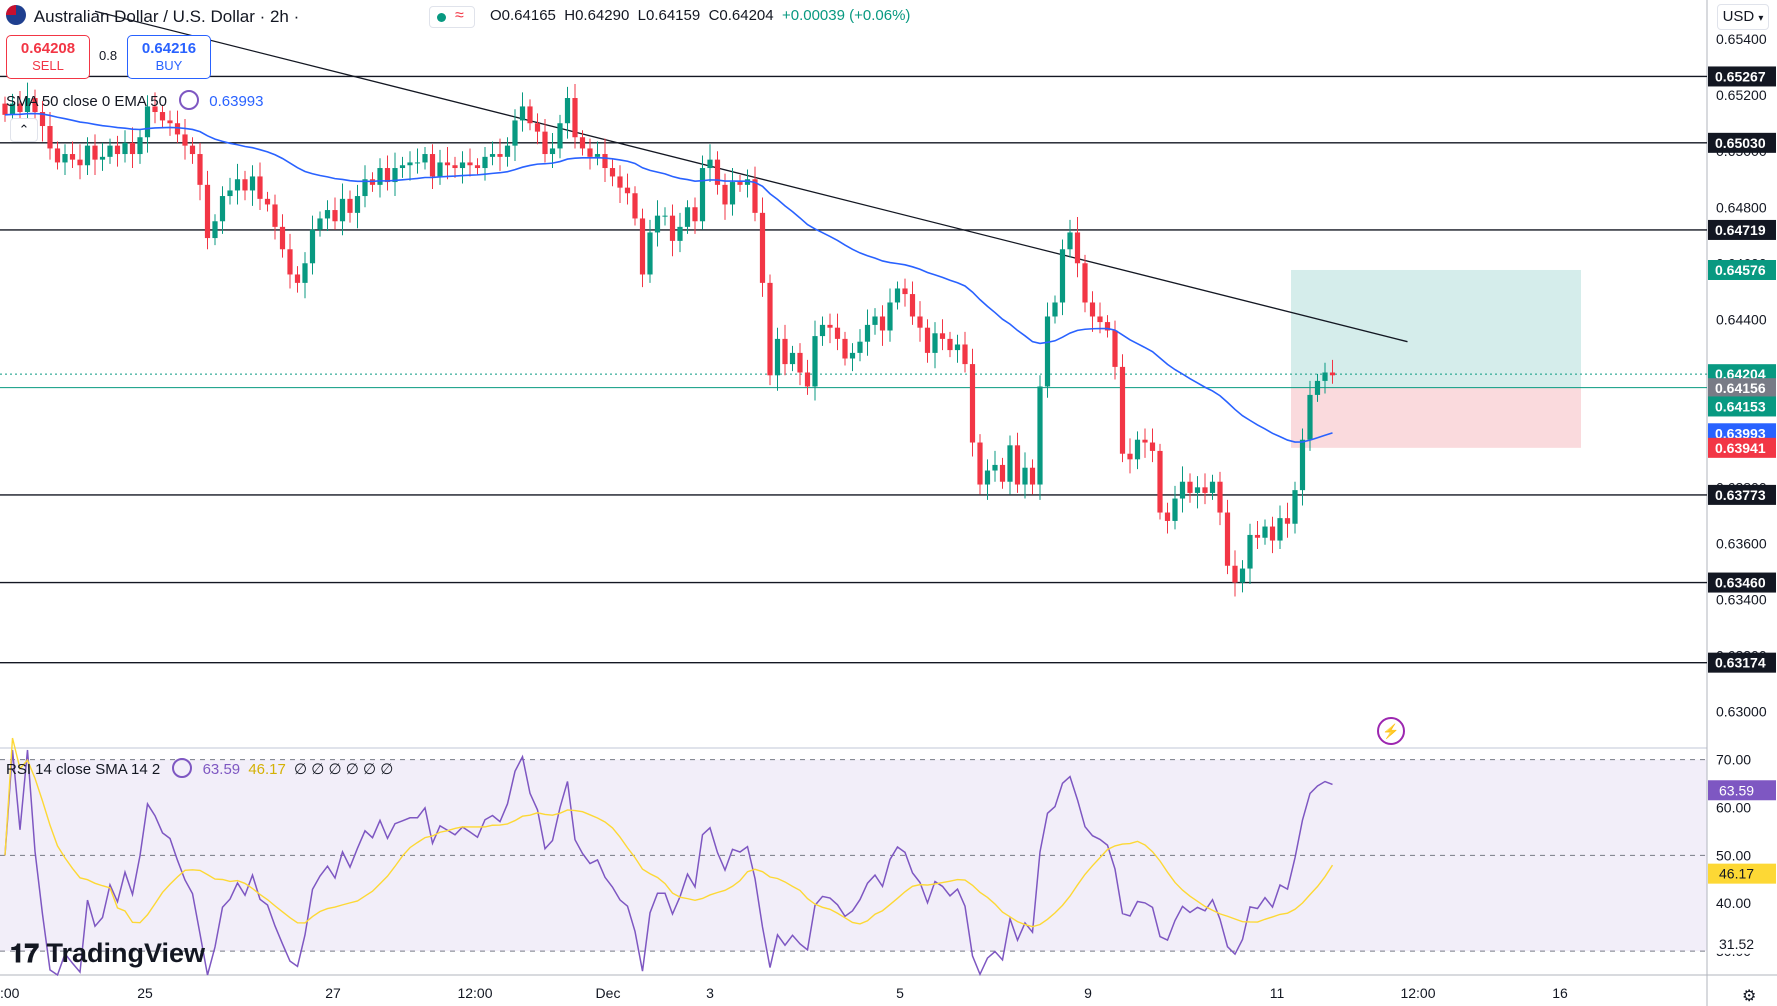 The height and width of the screenshot is (1006, 1777). Describe the element at coordinates (48, 57) in the screenshot. I see `sell-button: 0.64208 SELL` at that location.